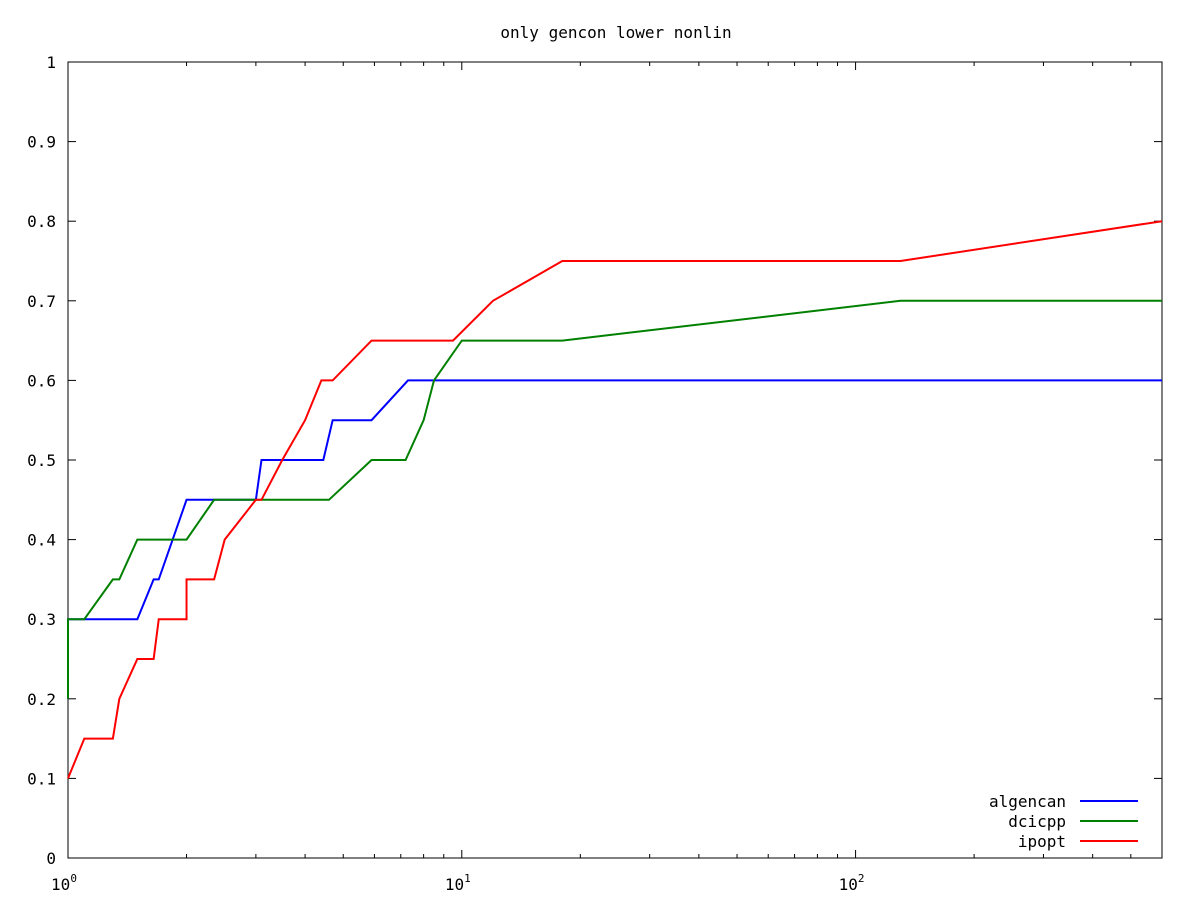 The height and width of the screenshot is (900, 1200). Describe the element at coordinates (64, 883) in the screenshot. I see `x-tick-label: 10⁰` at that location.